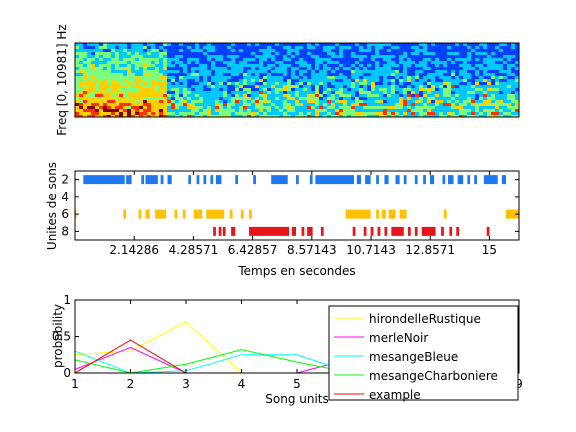 The height and width of the screenshot is (432, 576). Describe the element at coordinates (296, 271) in the screenshot. I see `sound-units-x-axis-label: Temps en secondes` at that location.